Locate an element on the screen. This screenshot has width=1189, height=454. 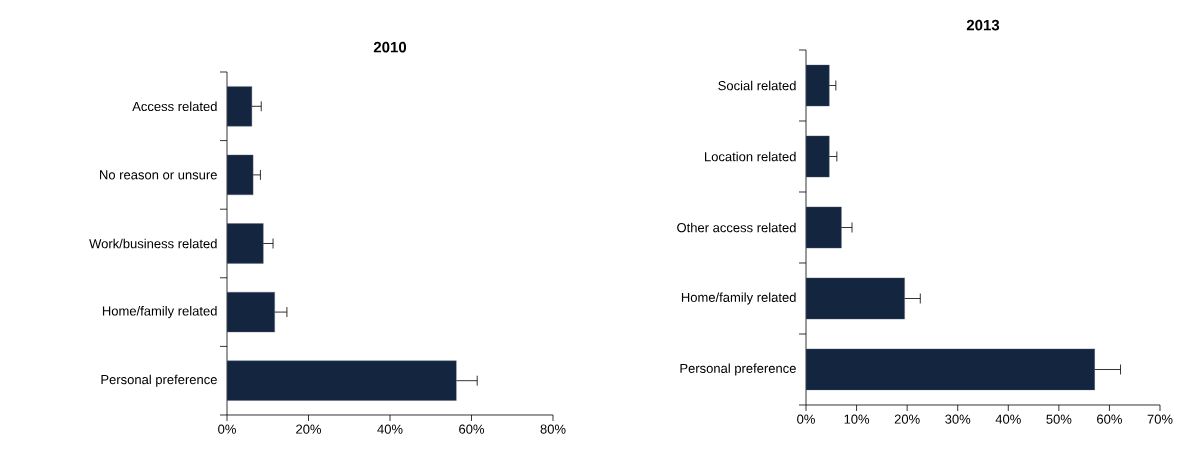
y-tick-label: Work/business related is located at coordinates (153, 243).